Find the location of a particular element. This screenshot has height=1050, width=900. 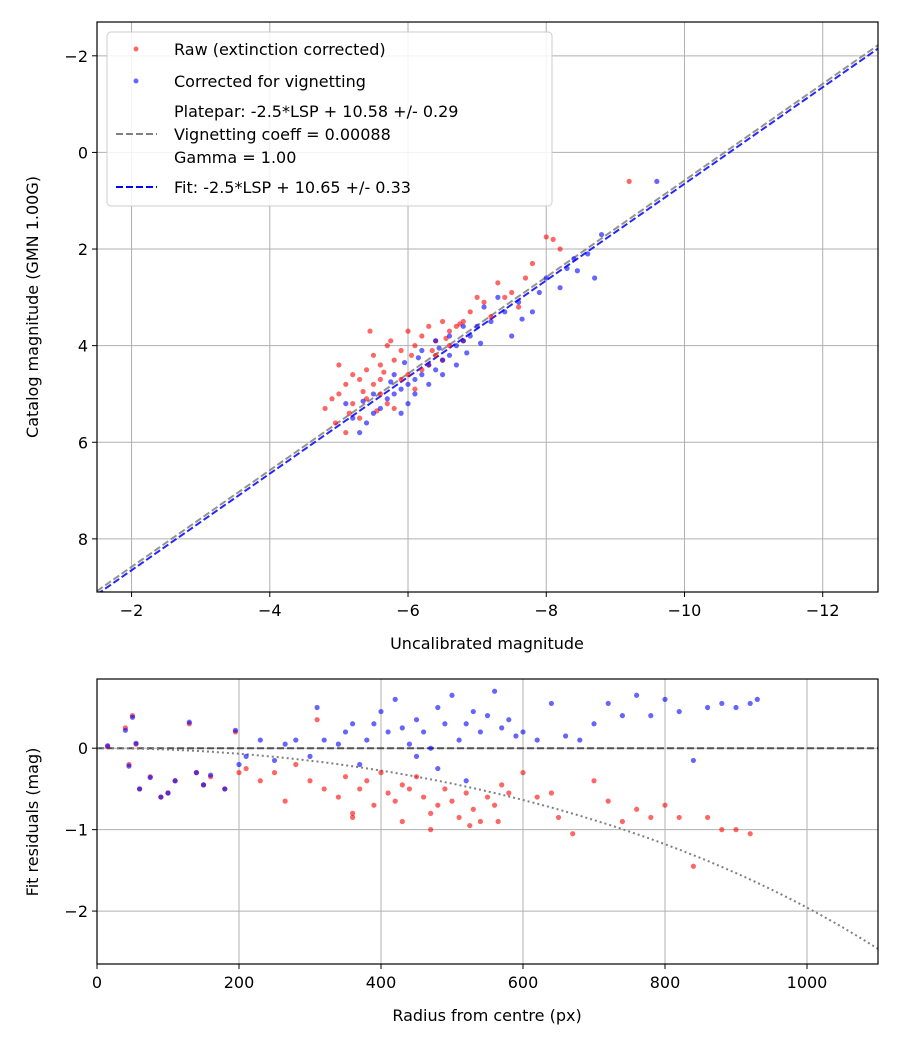

top-x-ticks: −2 −4 −6 −8 −10 −12 is located at coordinates (480, 606).